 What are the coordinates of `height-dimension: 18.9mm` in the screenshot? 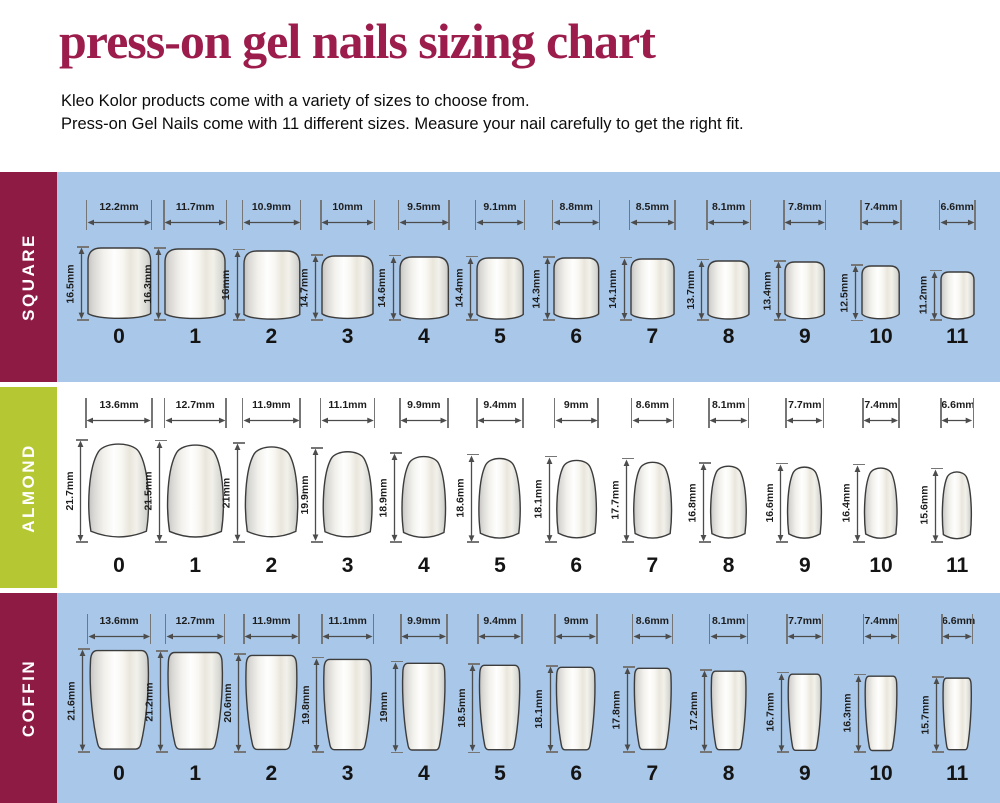 It's located at (390, 497).